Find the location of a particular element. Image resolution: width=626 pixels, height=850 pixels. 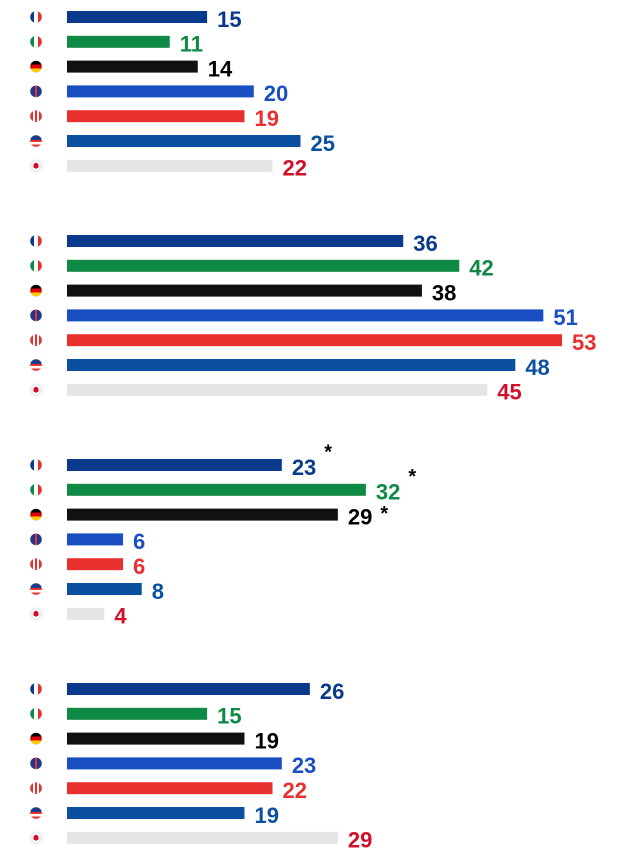

value-label: 36 is located at coordinates (425, 243).